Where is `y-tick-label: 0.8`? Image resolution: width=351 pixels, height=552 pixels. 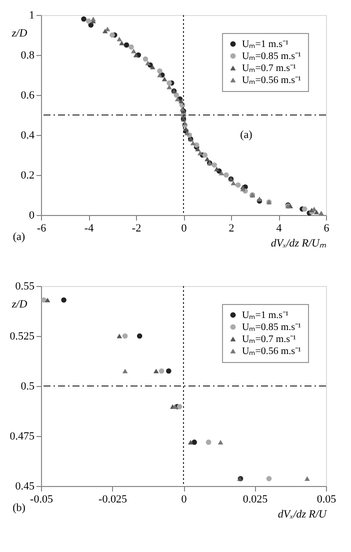
y-tick-label: 0.8 is located at coordinates (27, 56).